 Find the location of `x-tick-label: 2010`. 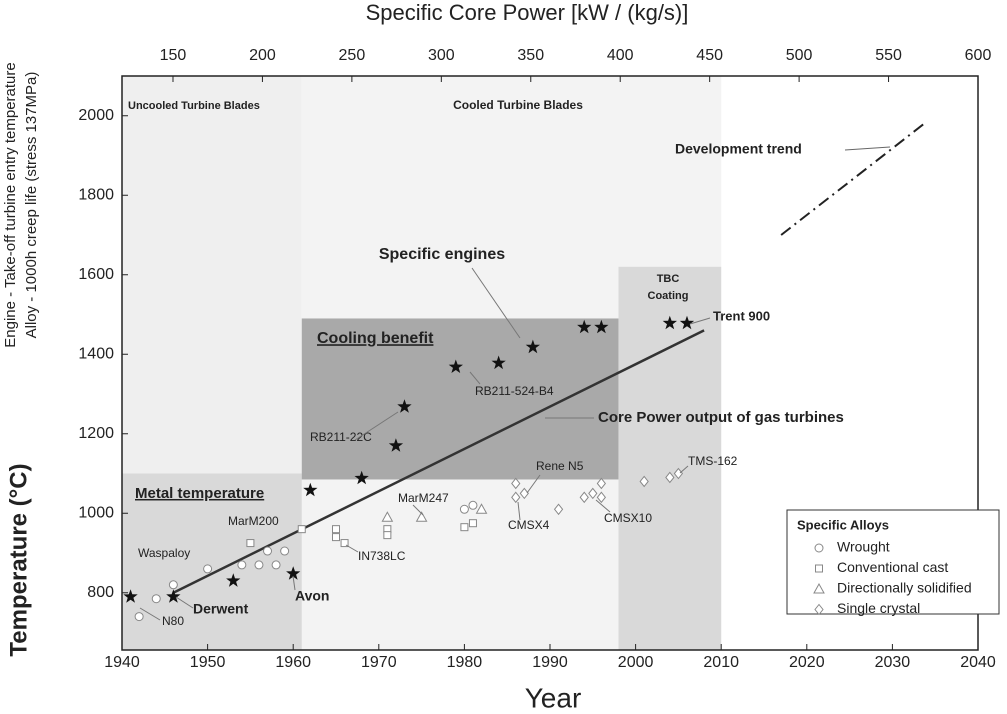

x-tick-label: 2010 is located at coordinates (721, 662).